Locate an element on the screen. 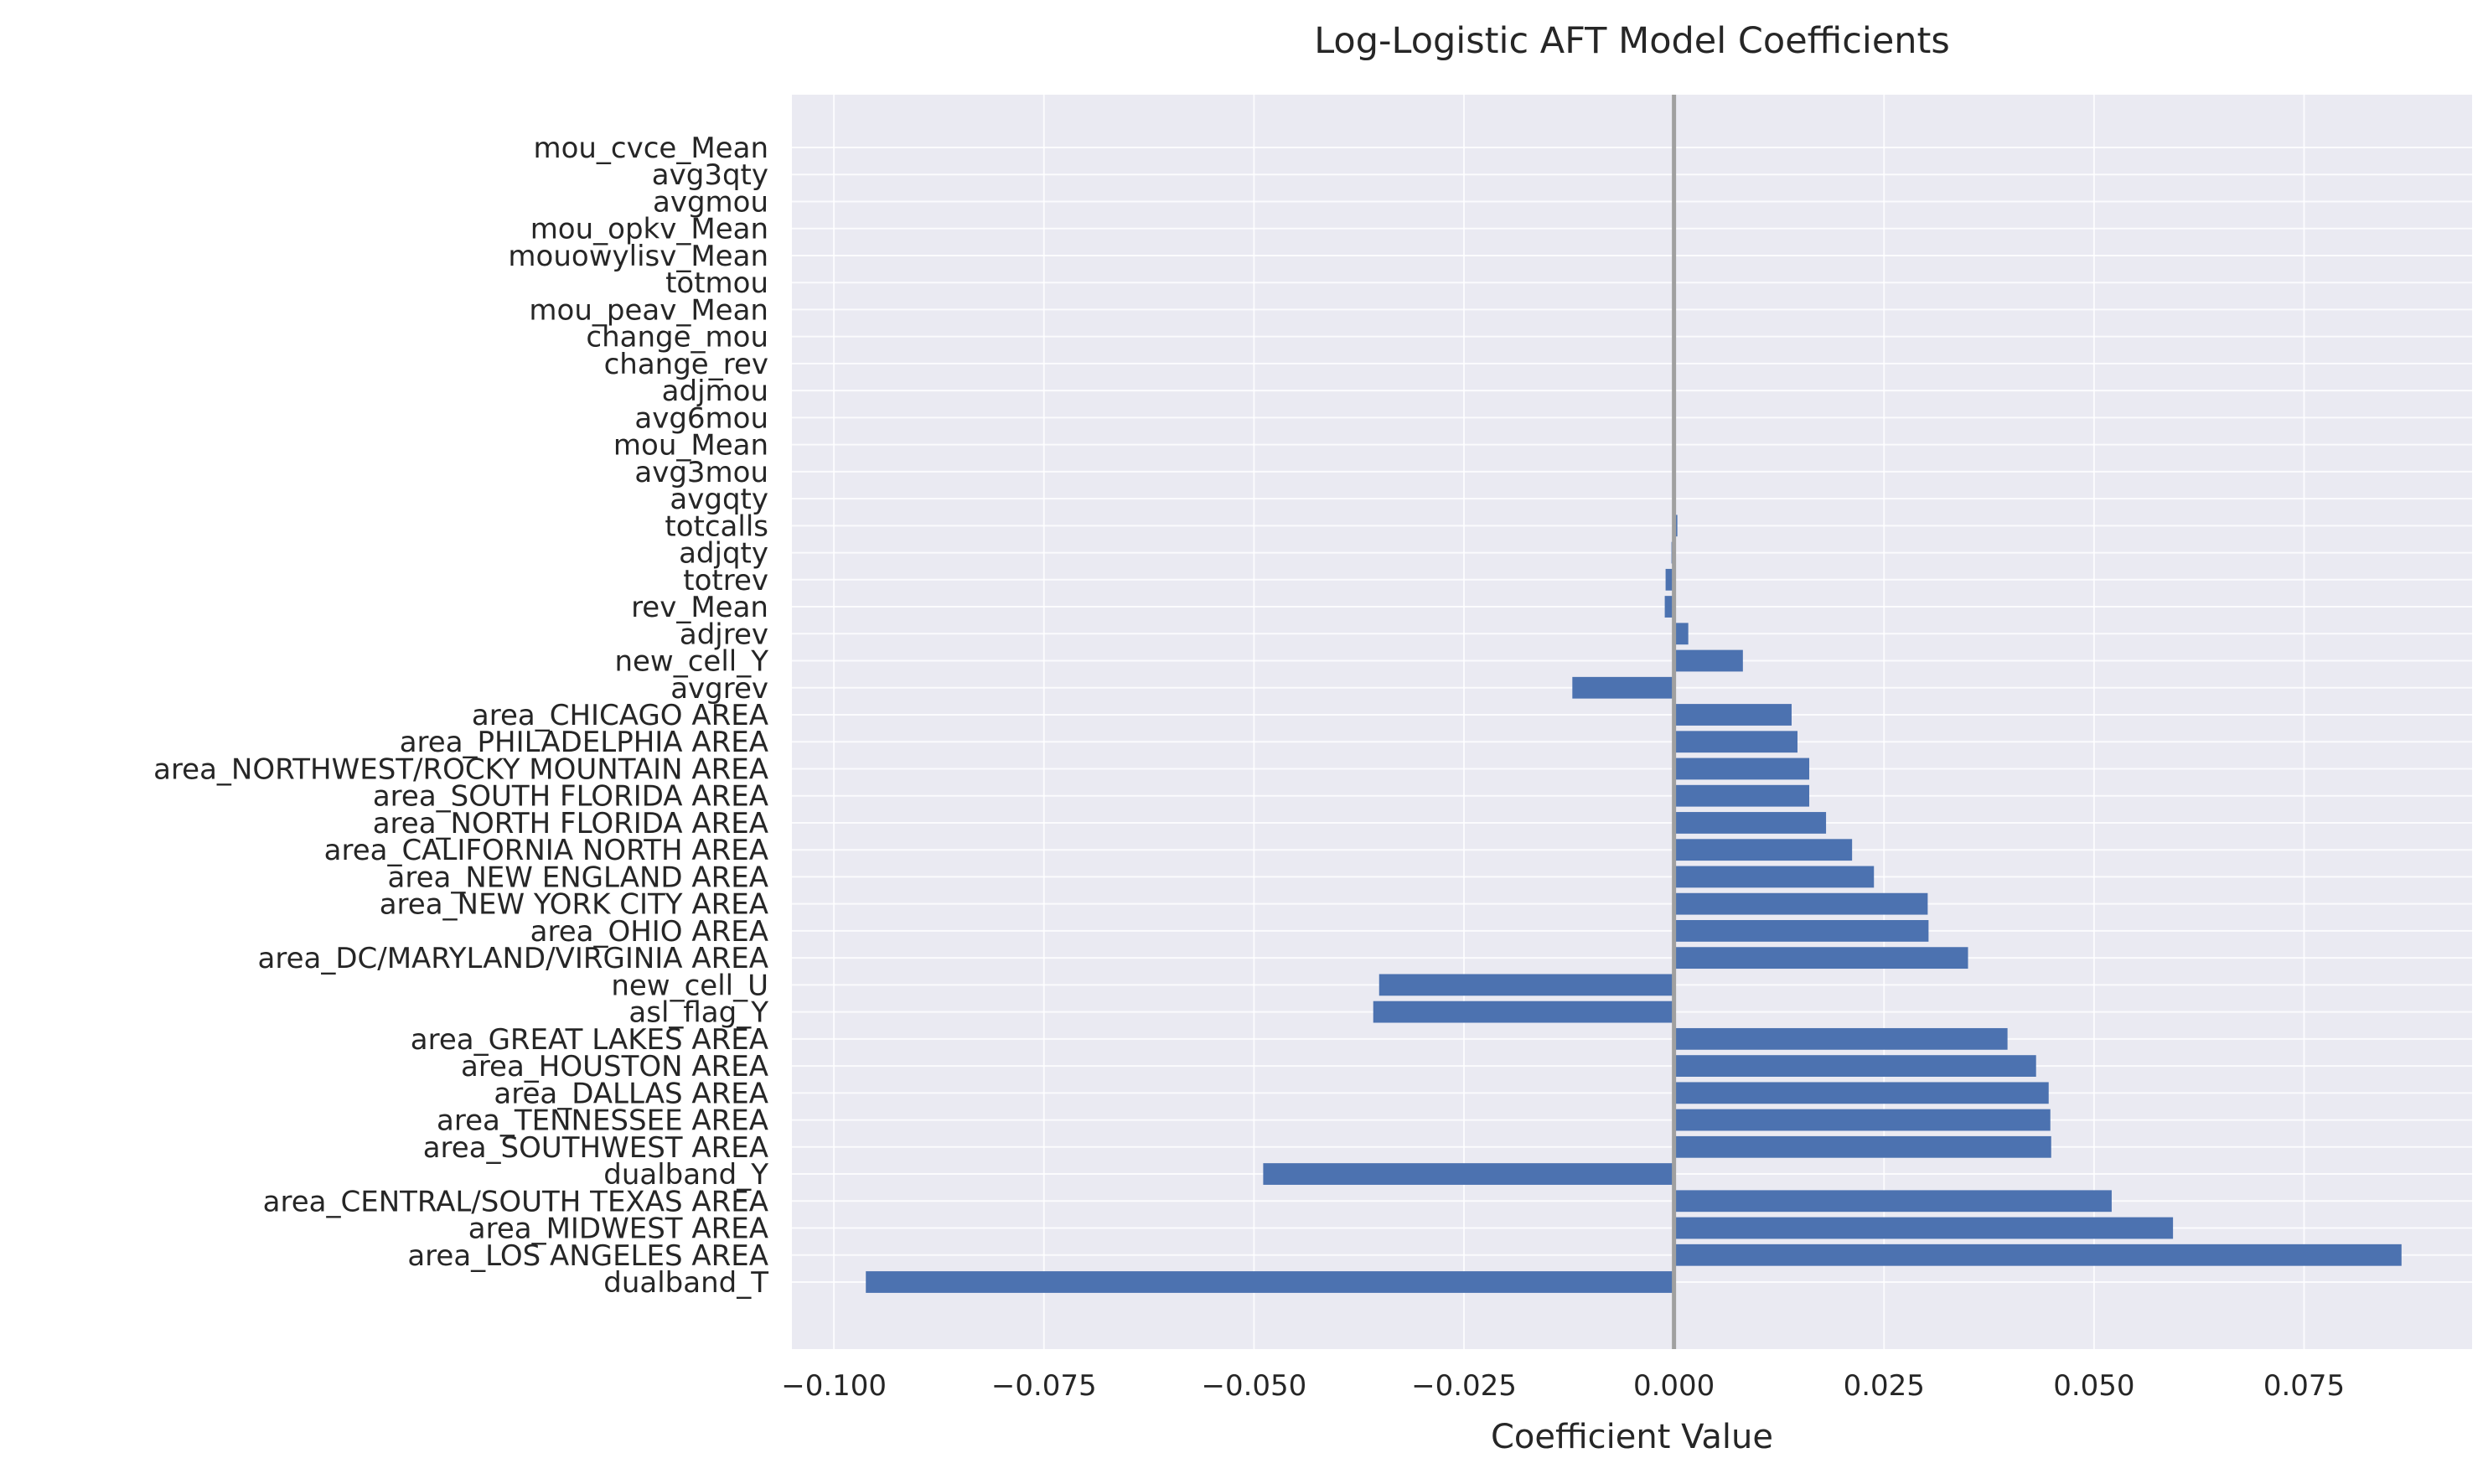 Image resolution: width=2488 pixels, height=1484 pixels. category-label: area_PHILADELPHIA AREA is located at coordinates (584, 743).